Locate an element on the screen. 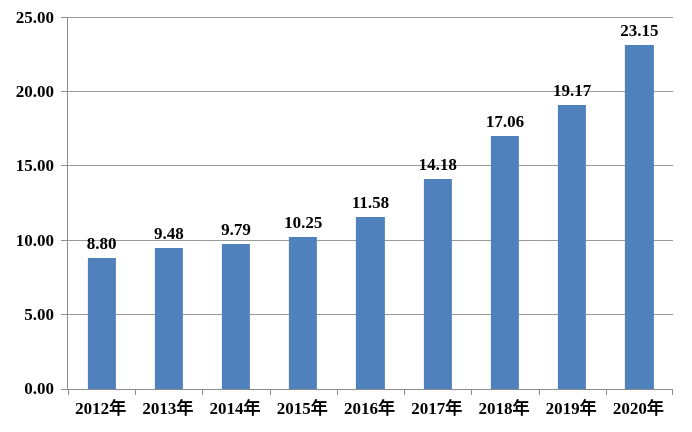 The image size is (692, 432). bar-slot: 23.15 is located at coordinates (639, 203).